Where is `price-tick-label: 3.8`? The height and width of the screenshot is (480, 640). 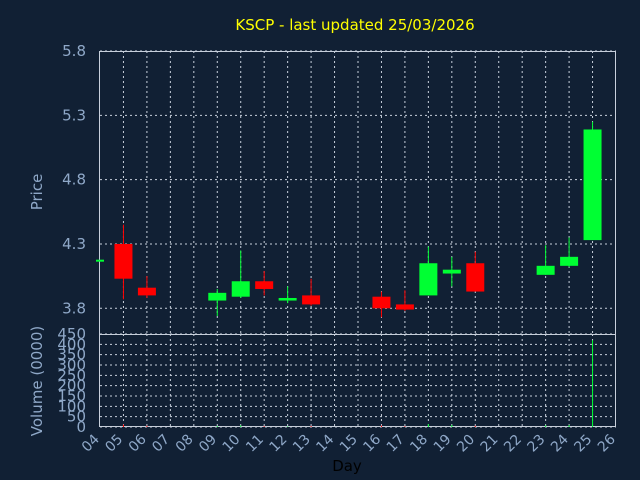 price-tick-label: 3.8 is located at coordinates (74, 308).